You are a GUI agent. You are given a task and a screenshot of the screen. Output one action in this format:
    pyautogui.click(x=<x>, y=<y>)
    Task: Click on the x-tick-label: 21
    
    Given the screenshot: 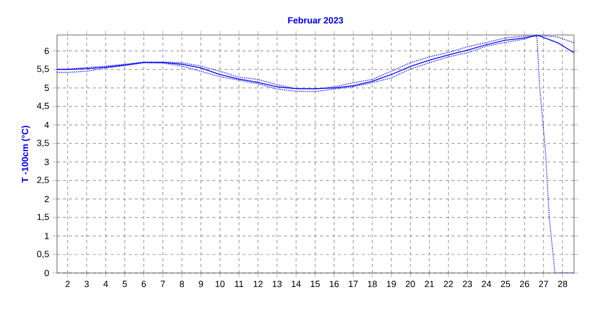 What is the action you would take?
    pyautogui.click(x=429, y=284)
    